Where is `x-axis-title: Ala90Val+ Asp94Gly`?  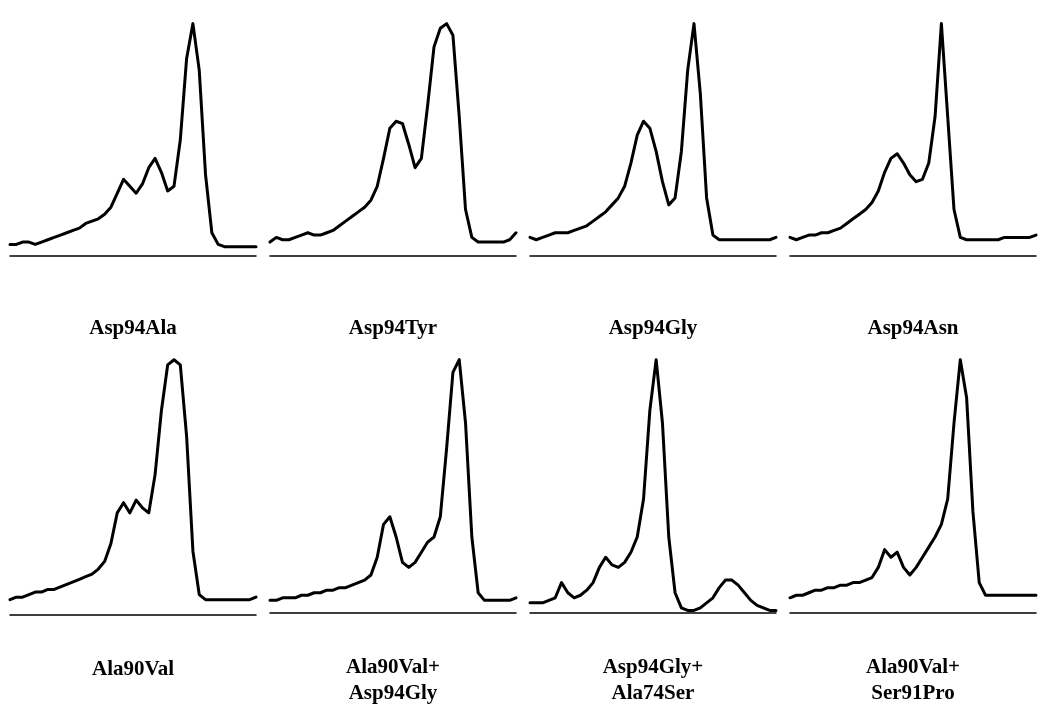 x-axis-title: Ala90Val+ Asp94Gly is located at coordinates (393, 679).